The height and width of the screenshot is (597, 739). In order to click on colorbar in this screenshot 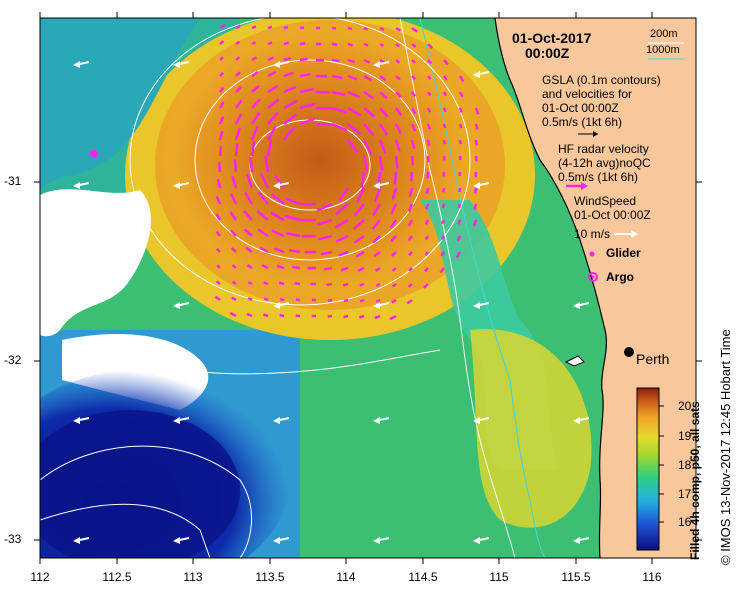, I will do `click(648, 469)`.